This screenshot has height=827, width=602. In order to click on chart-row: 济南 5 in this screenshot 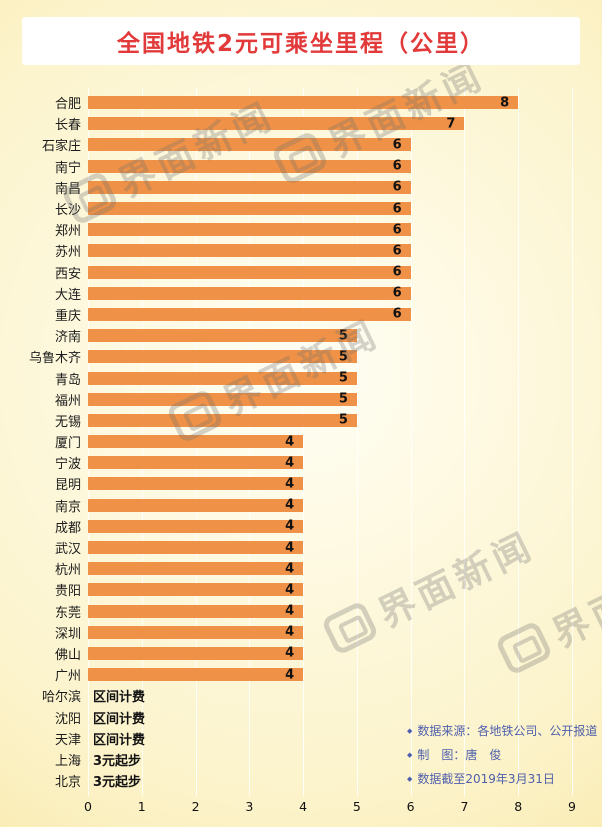, I will do `click(286, 335)`.